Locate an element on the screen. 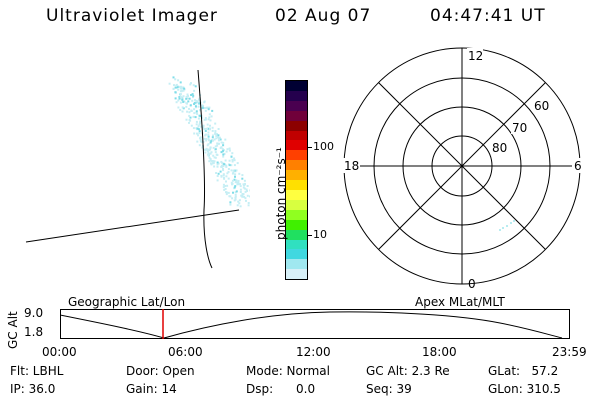 The height and width of the screenshot is (400, 600). mlt-label-12: 12 is located at coordinates (475, 56).